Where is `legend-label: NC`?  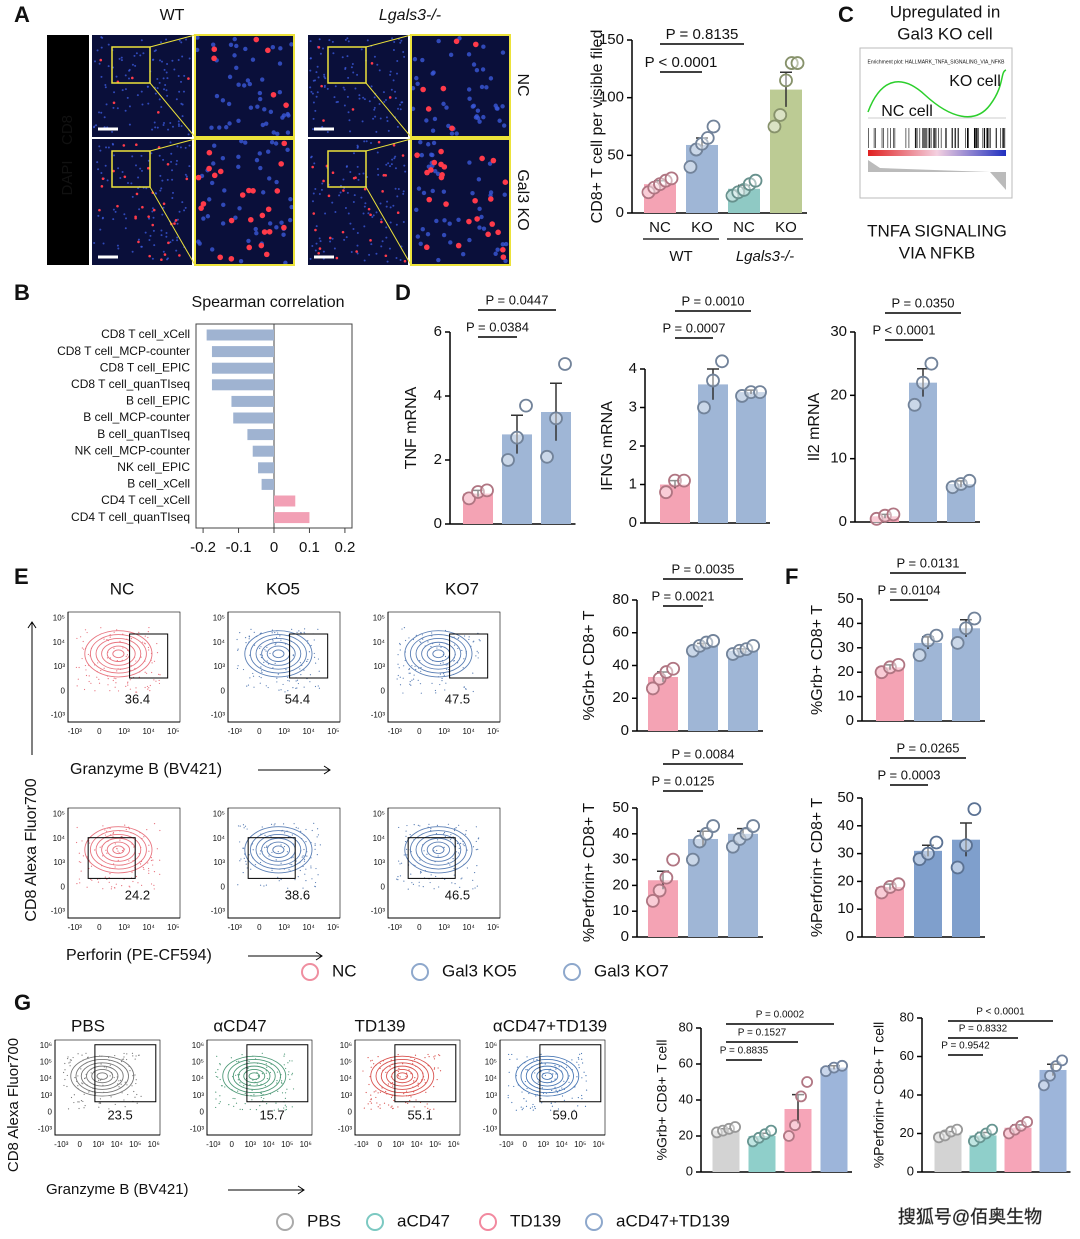 legend-label: NC is located at coordinates (344, 970).